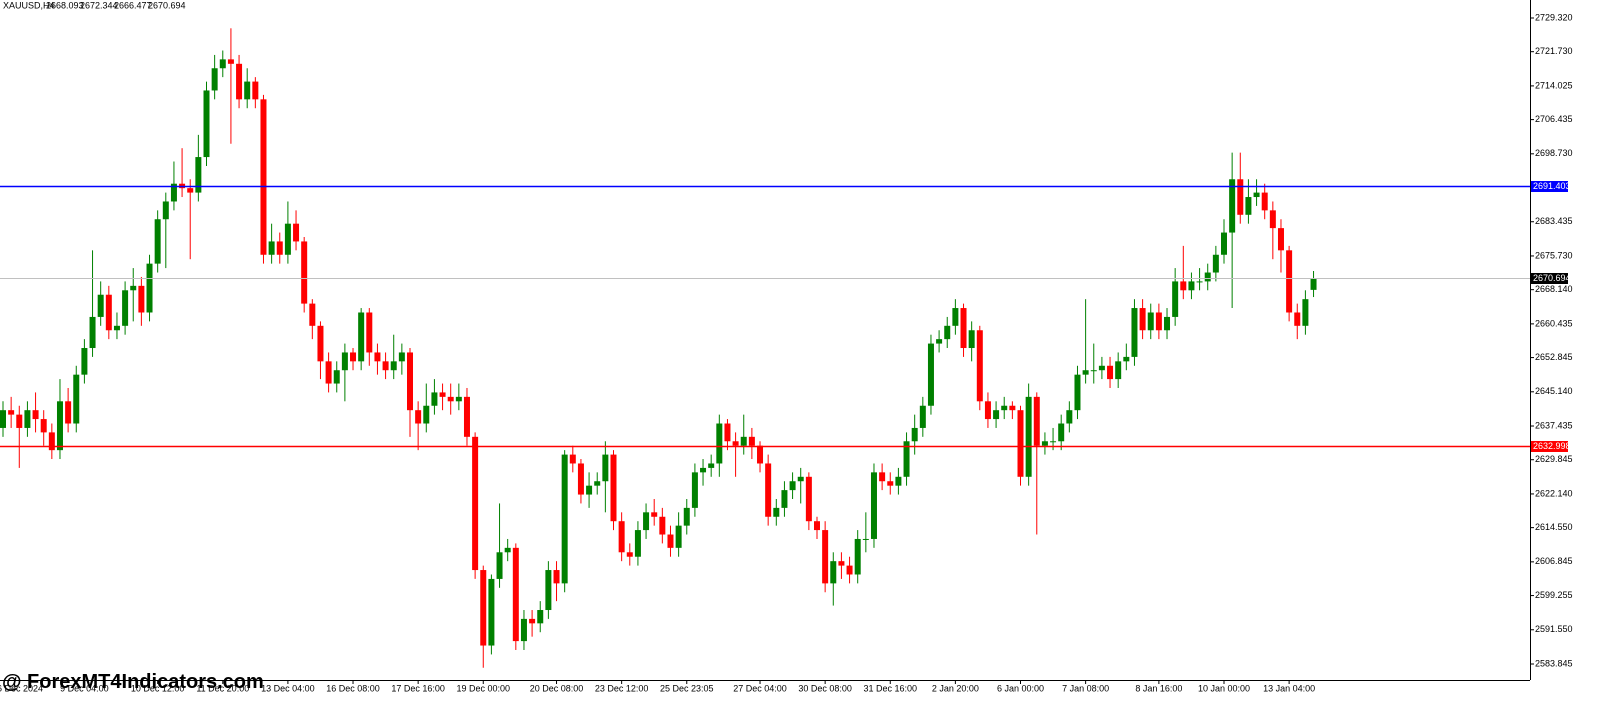 This screenshot has width=1600, height=710. What do you see at coordinates (1554, 255) in the screenshot?
I see `y-tick-label: 2675.730` at bounding box center [1554, 255].